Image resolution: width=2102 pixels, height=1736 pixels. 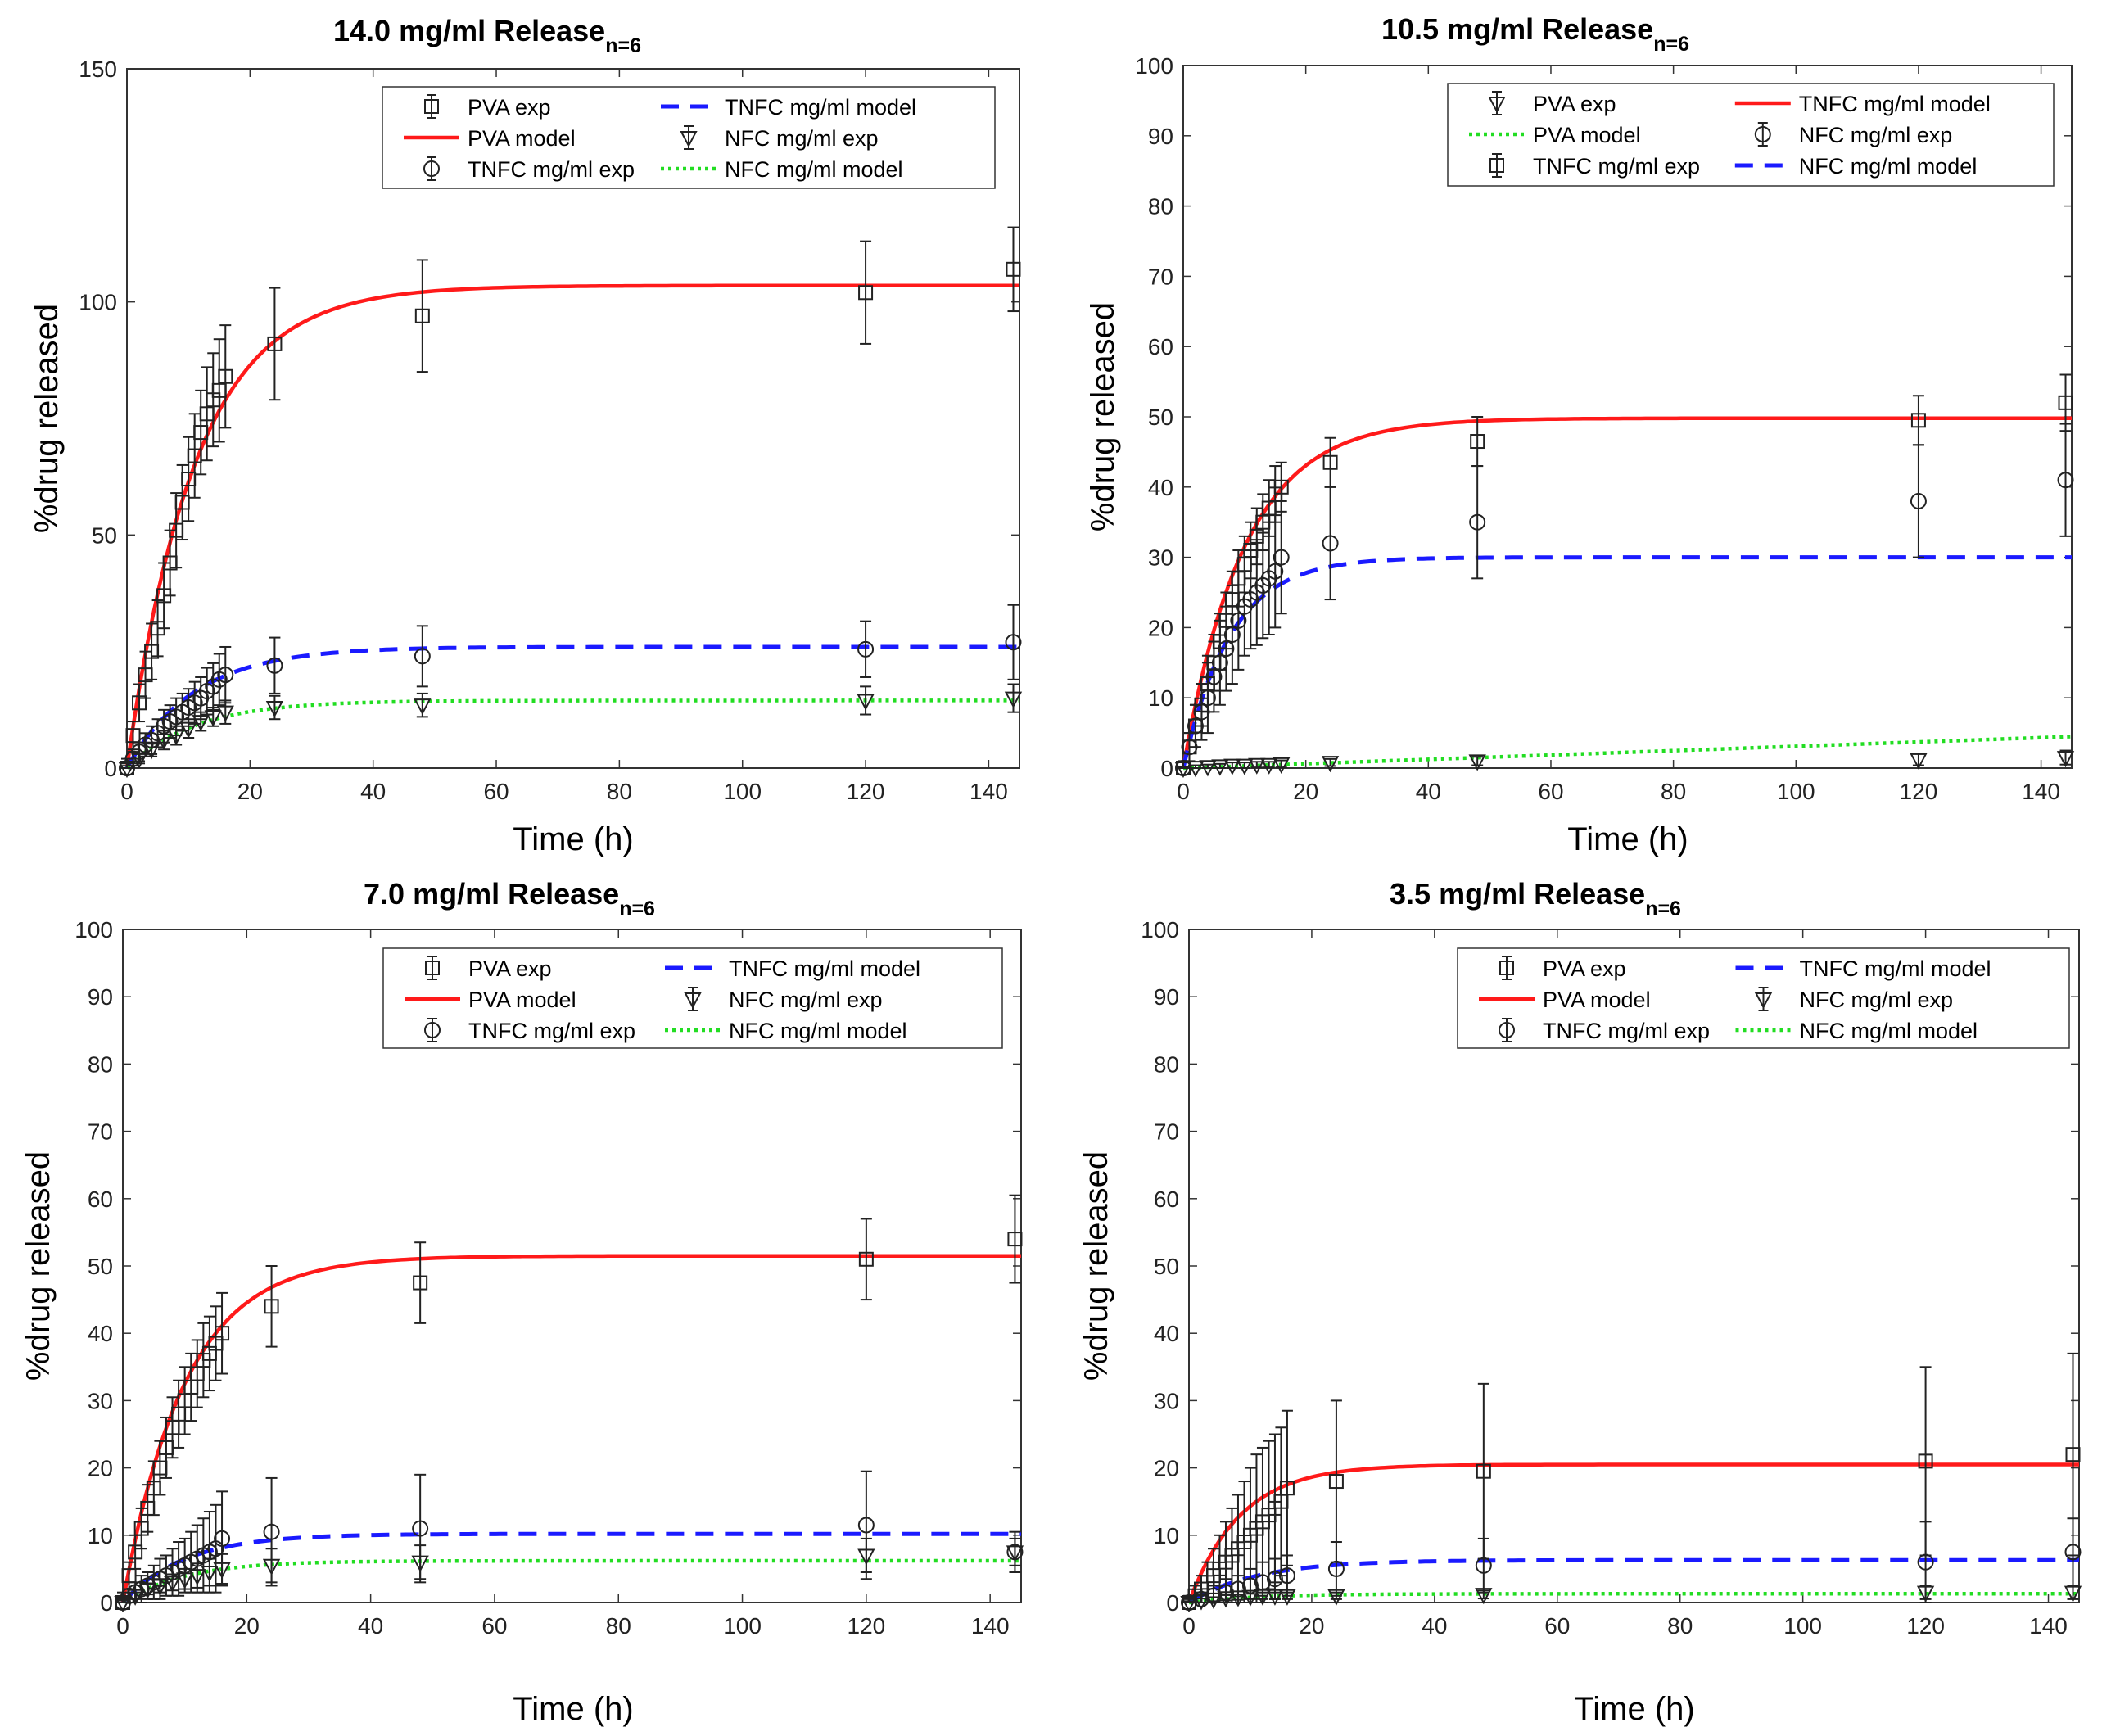 I want to click on x-tick-label: 20, so click(x=1311, y=1626).